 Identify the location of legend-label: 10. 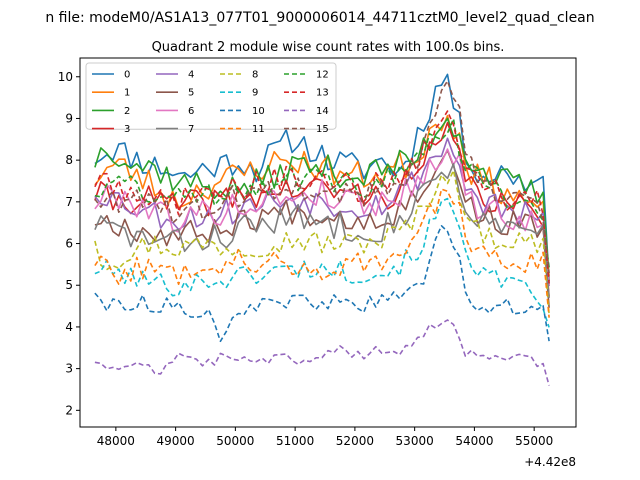
(258, 111).